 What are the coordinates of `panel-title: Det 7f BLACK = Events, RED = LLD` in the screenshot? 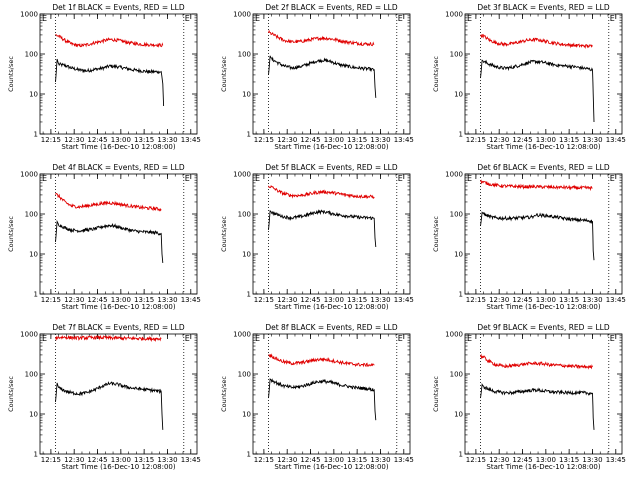 It's located at (118, 327).